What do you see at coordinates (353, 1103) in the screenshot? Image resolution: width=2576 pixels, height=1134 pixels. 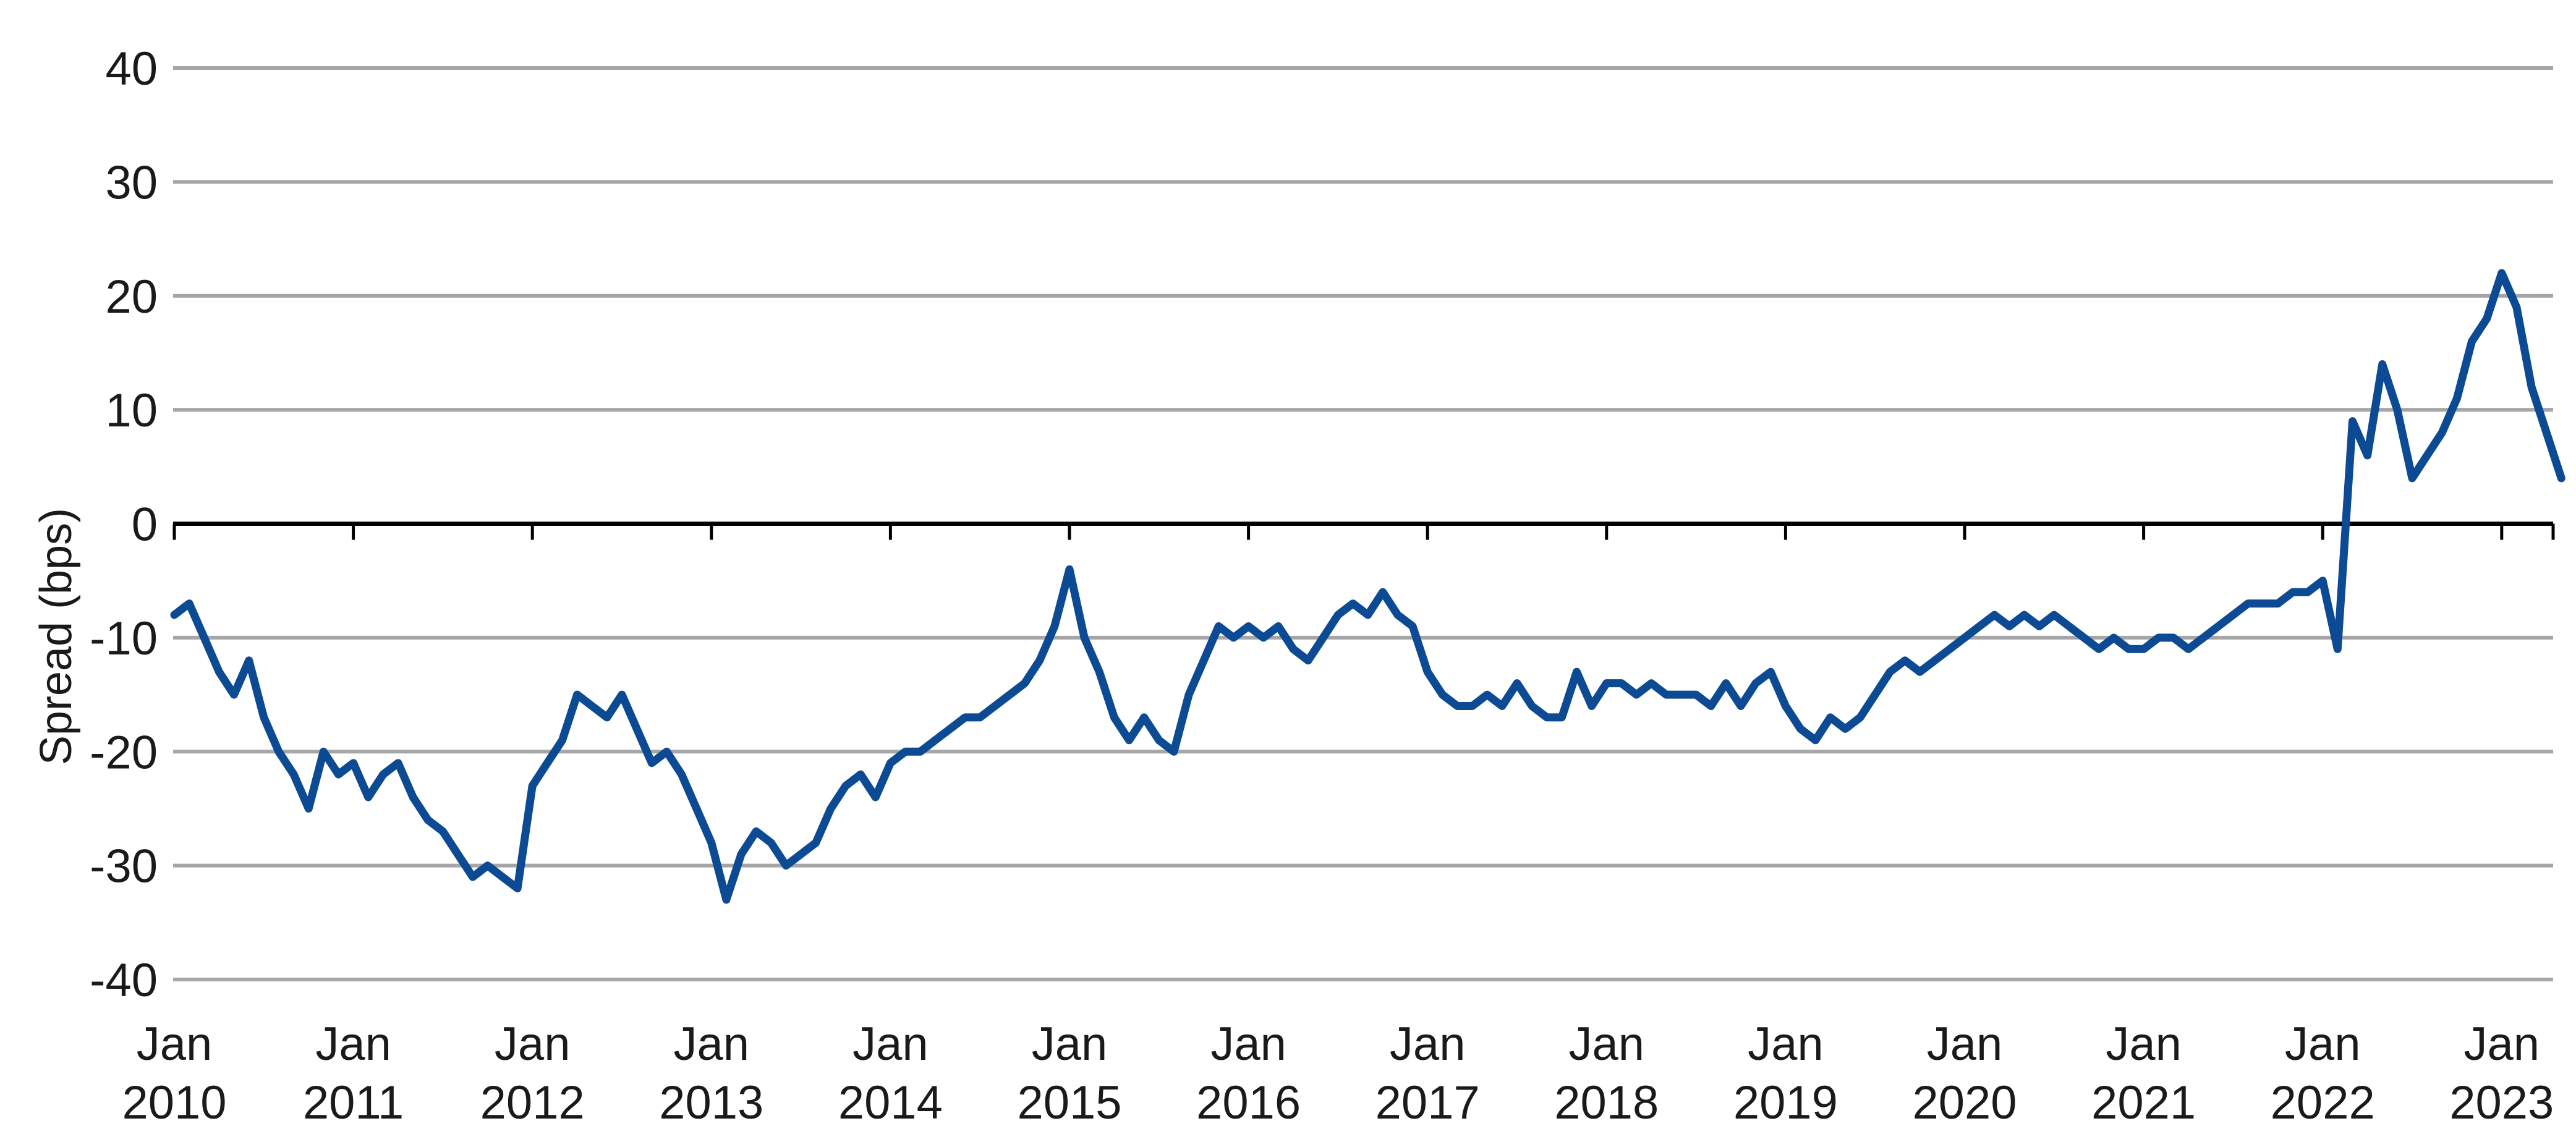 I see `x-tick-label-year: 2011` at bounding box center [353, 1103].